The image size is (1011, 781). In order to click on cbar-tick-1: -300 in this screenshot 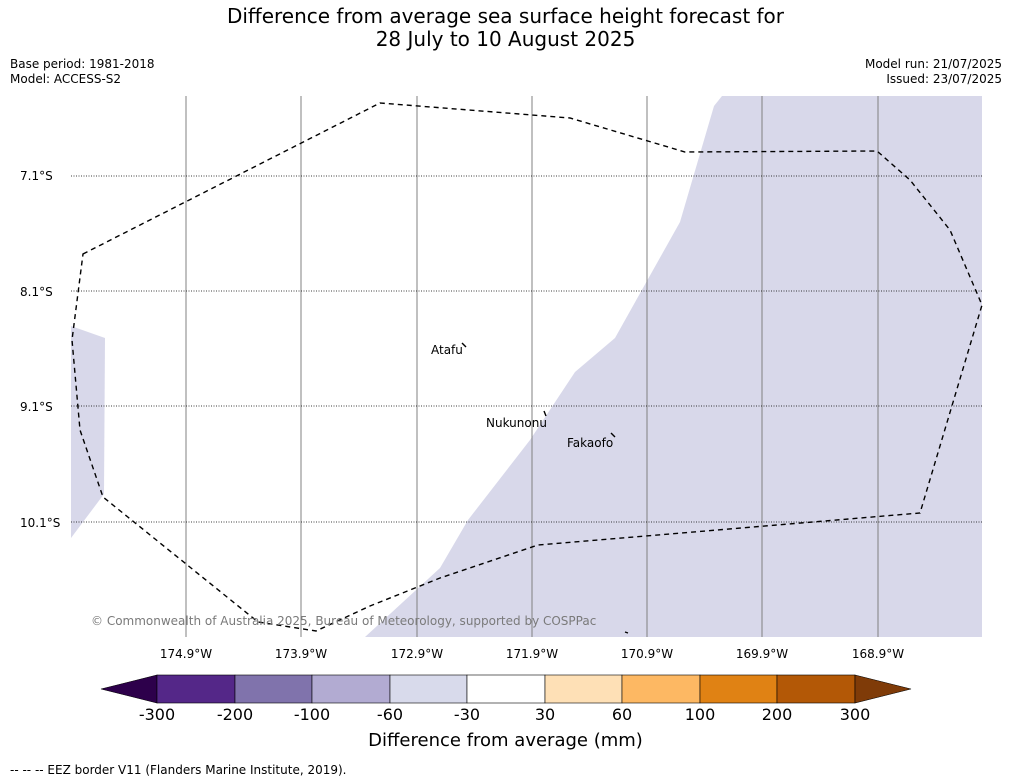, I will do `click(157, 714)`.